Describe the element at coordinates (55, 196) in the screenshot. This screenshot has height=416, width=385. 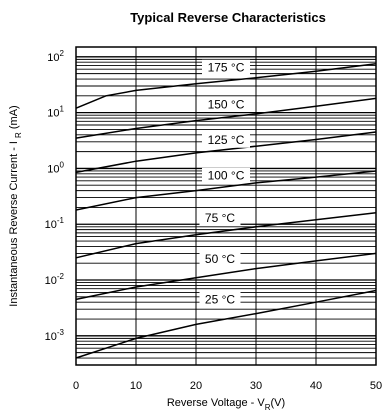
I see `y-tick-labels: 10⁻³ 10⁻² 10⁻¹ 10⁰ 10¹ 10²` at that location.